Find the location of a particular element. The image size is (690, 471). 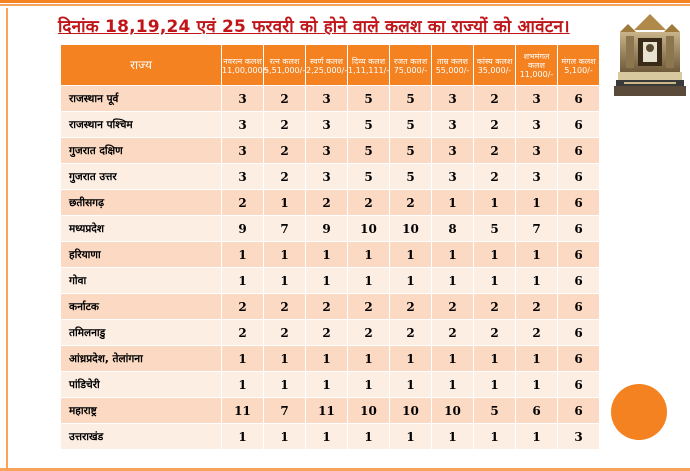

column-header-price: 35,000/- is located at coordinates (494, 70).